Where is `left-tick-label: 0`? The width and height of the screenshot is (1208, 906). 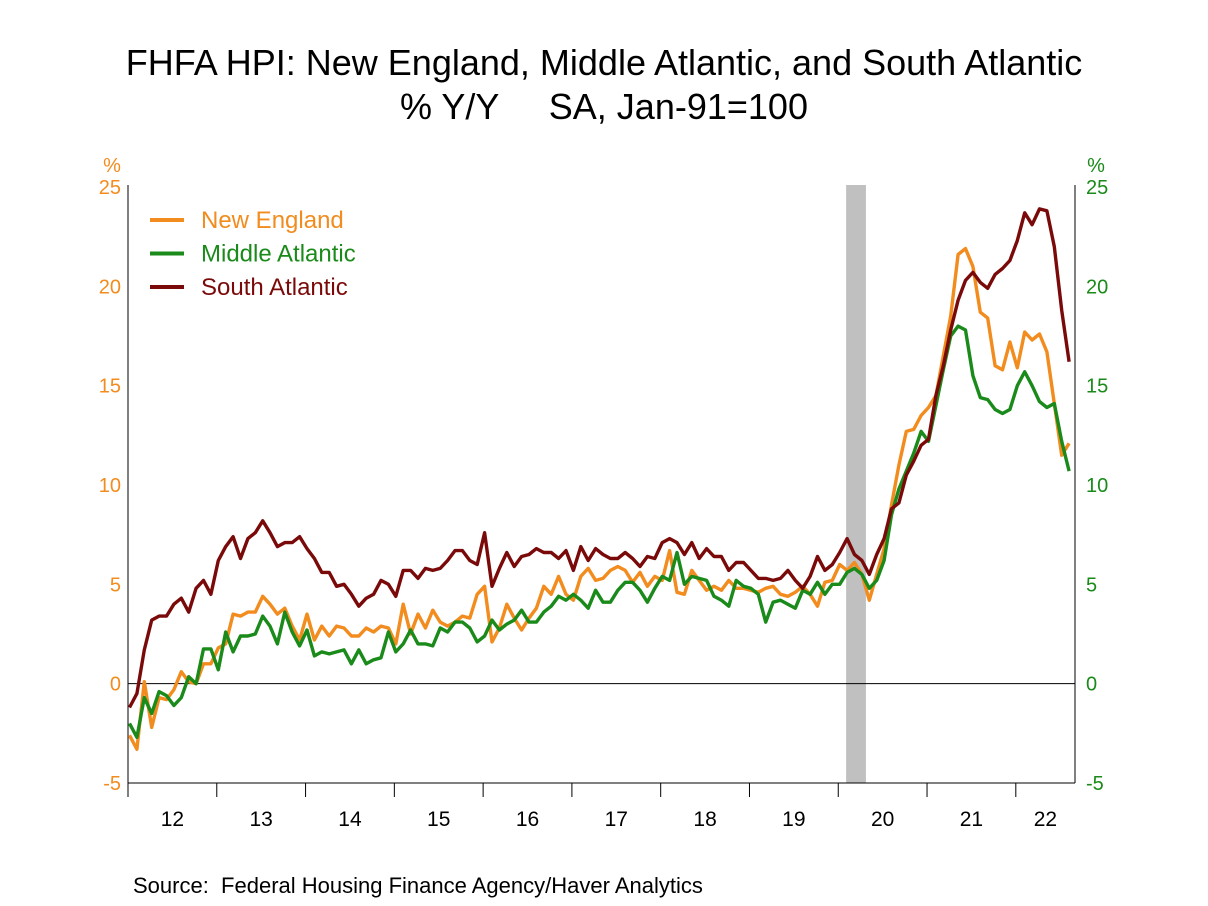
left-tick-label: 0 is located at coordinates (115, 685).